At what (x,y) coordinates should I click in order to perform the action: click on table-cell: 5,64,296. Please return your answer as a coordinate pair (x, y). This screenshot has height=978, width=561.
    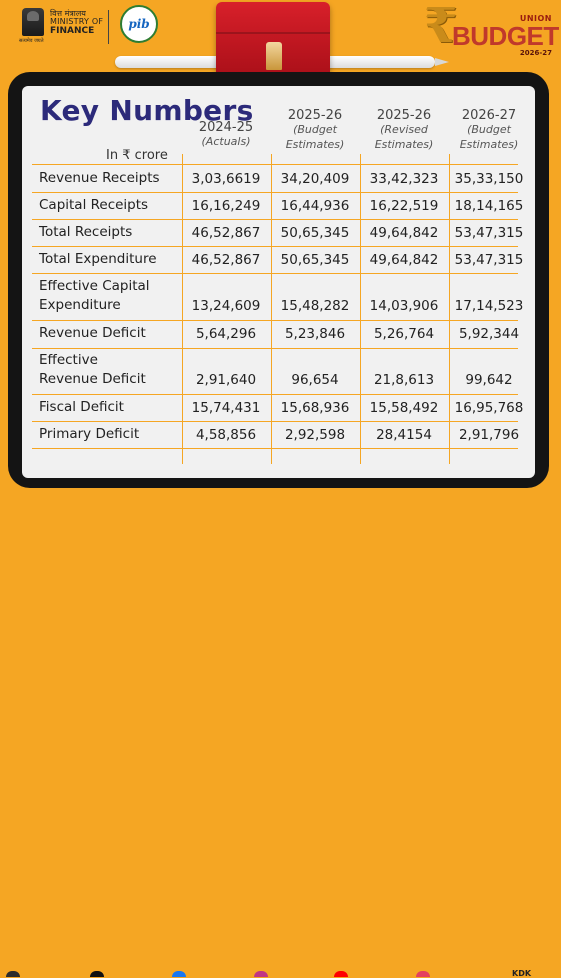
    Looking at the image, I should click on (226, 334).